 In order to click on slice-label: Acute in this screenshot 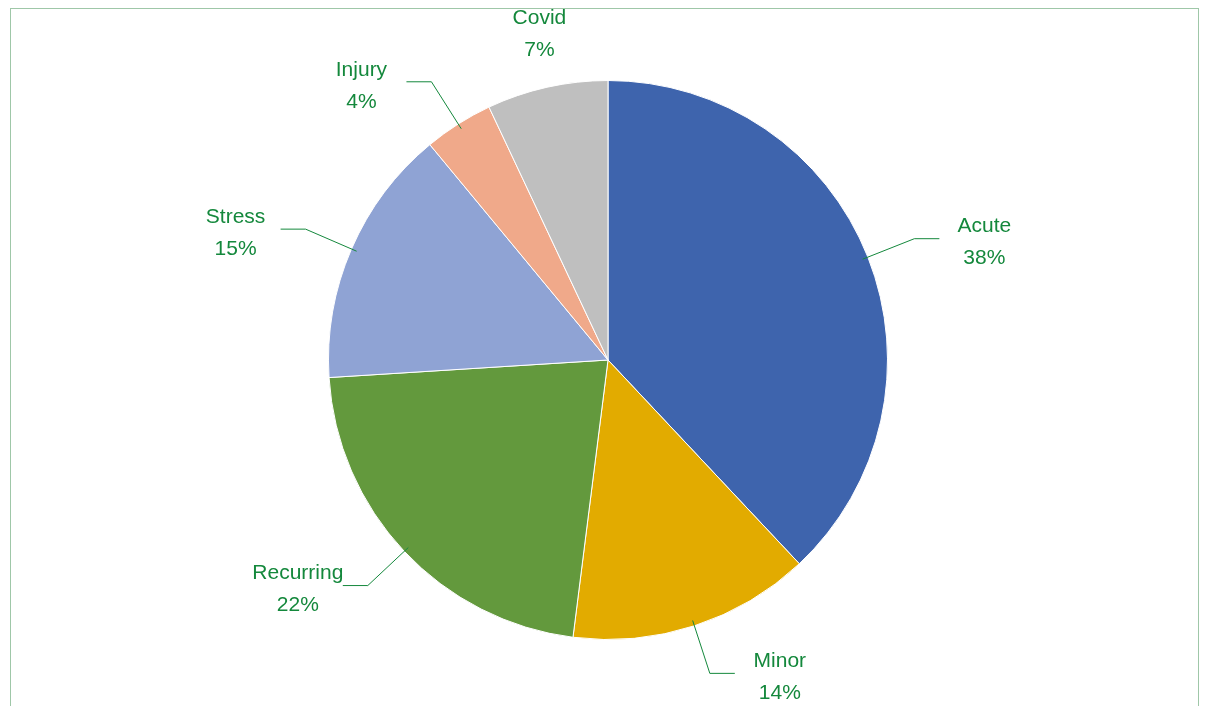, I will do `click(984, 225)`.